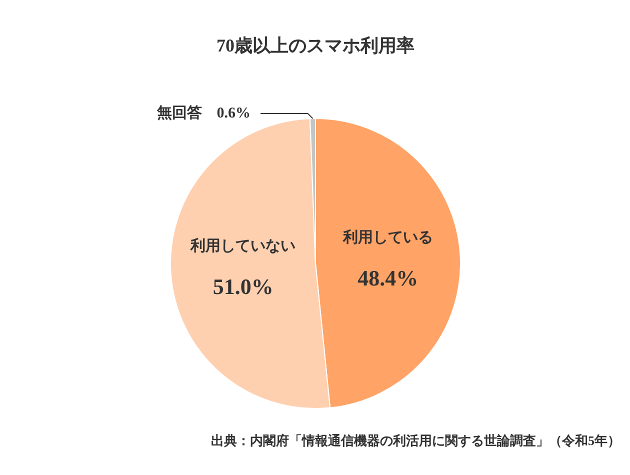 The width and height of the screenshot is (630, 475). What do you see at coordinates (388, 277) in the screenshot?
I see `data-label: 48.4%` at bounding box center [388, 277].